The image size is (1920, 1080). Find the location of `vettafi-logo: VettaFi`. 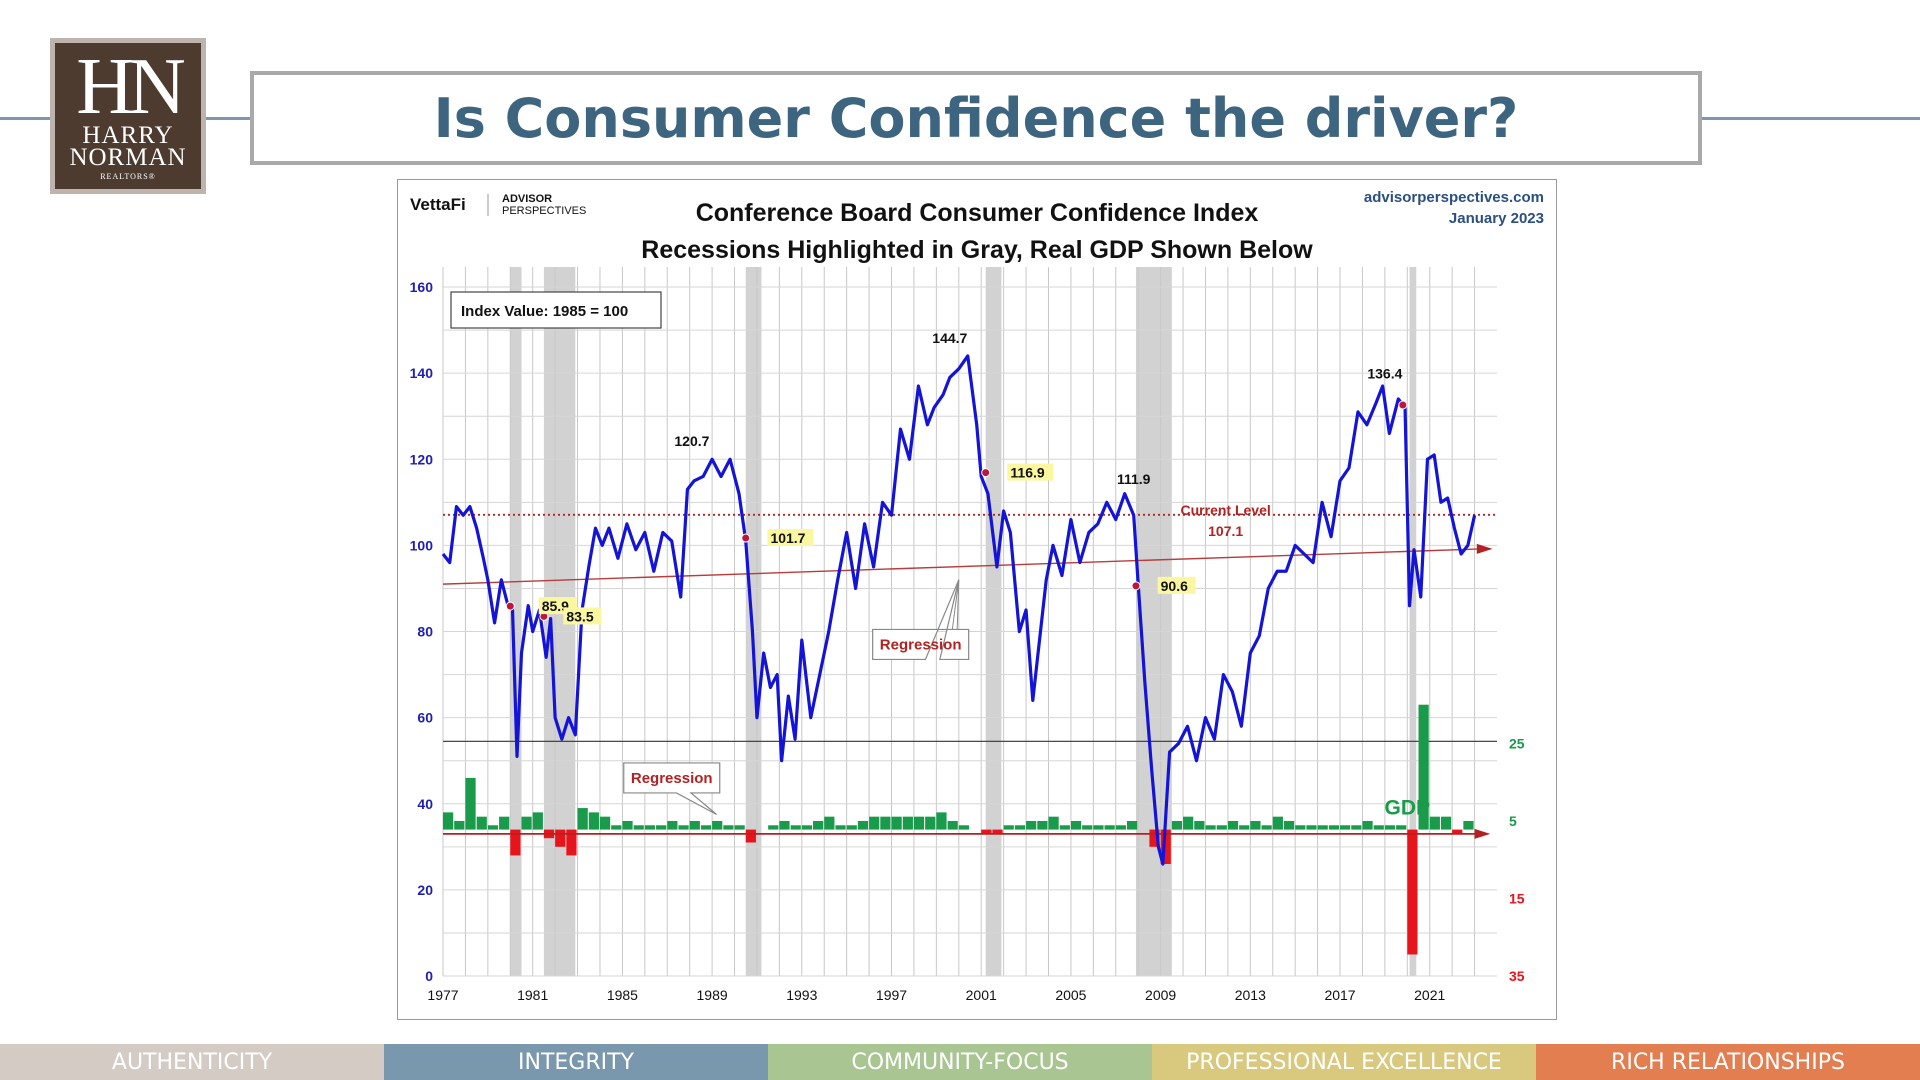

vettafi-logo: VettaFi is located at coordinates (438, 204).